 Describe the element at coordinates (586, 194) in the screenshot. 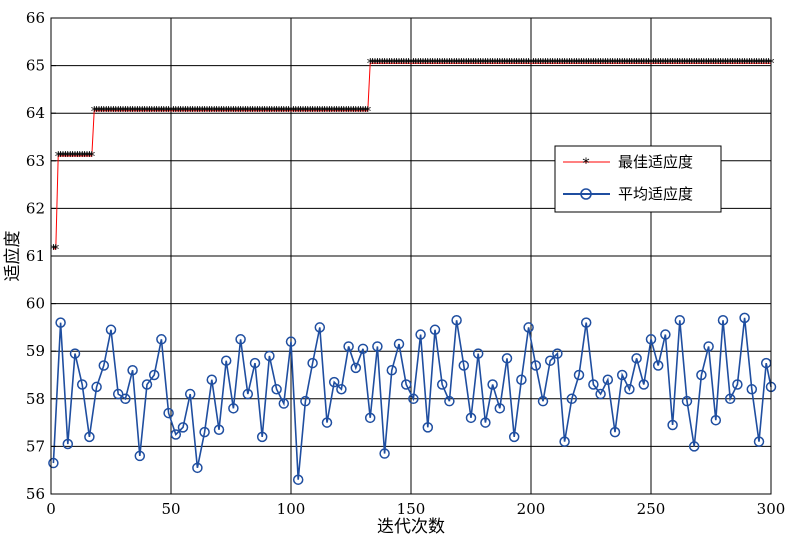

I see `legend-marker-average` at that location.